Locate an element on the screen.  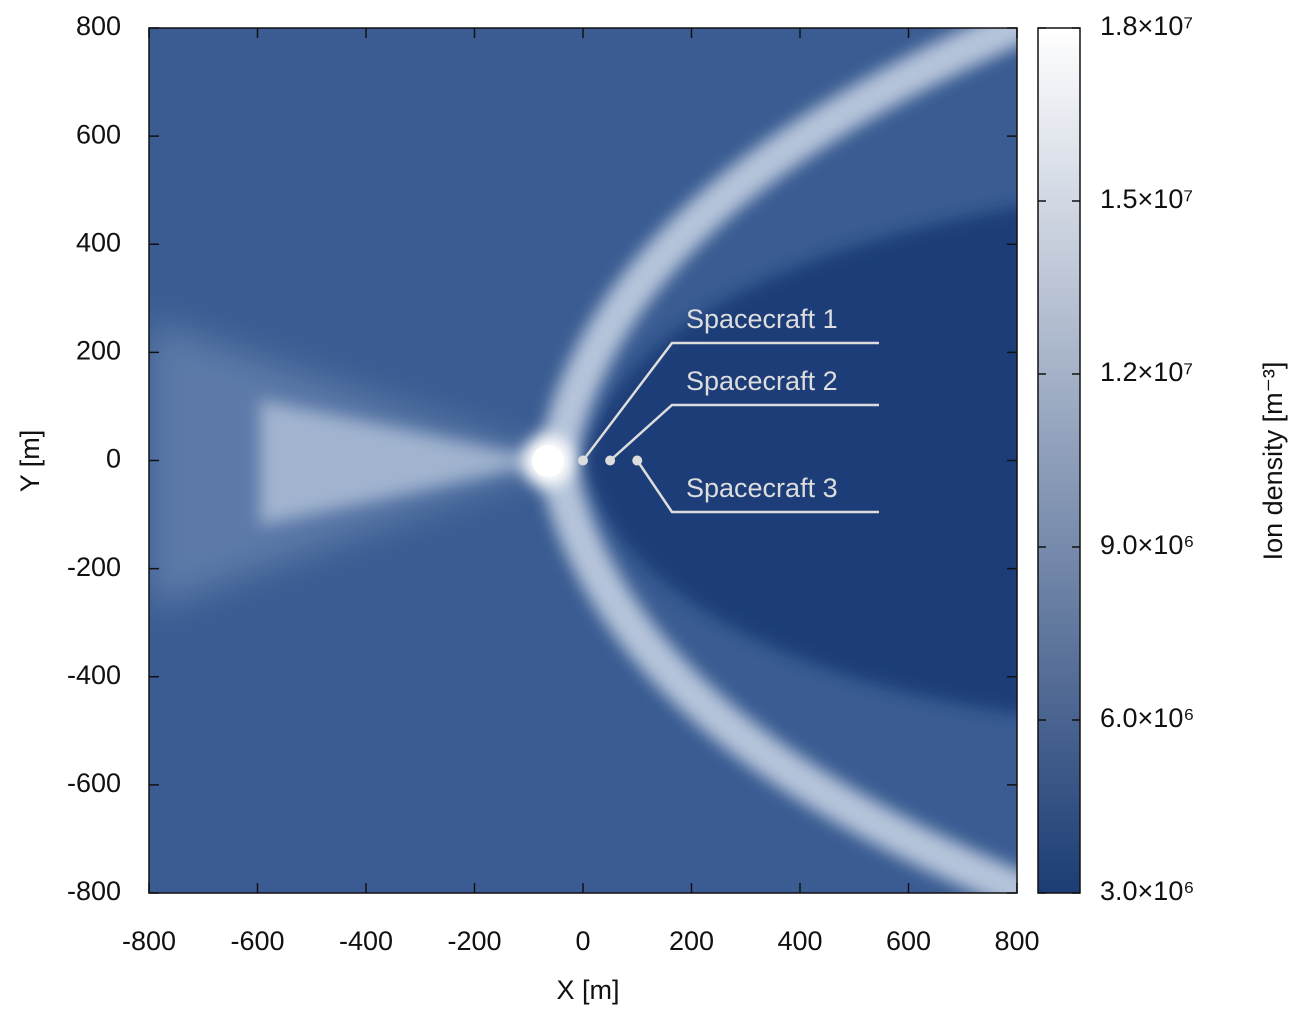
y-tick-label: -200 is located at coordinates (94, 567).